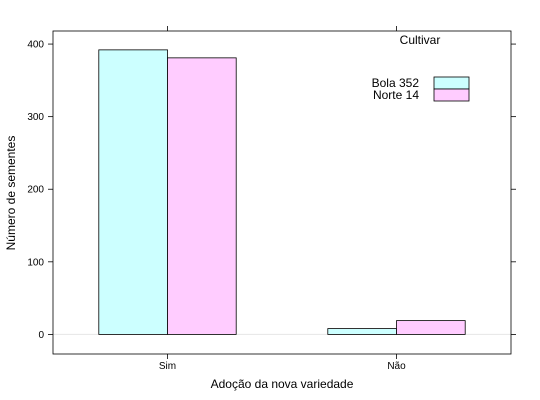 This screenshot has height=400, width=540. I want to click on x-tick-label: Sim, so click(167, 366).